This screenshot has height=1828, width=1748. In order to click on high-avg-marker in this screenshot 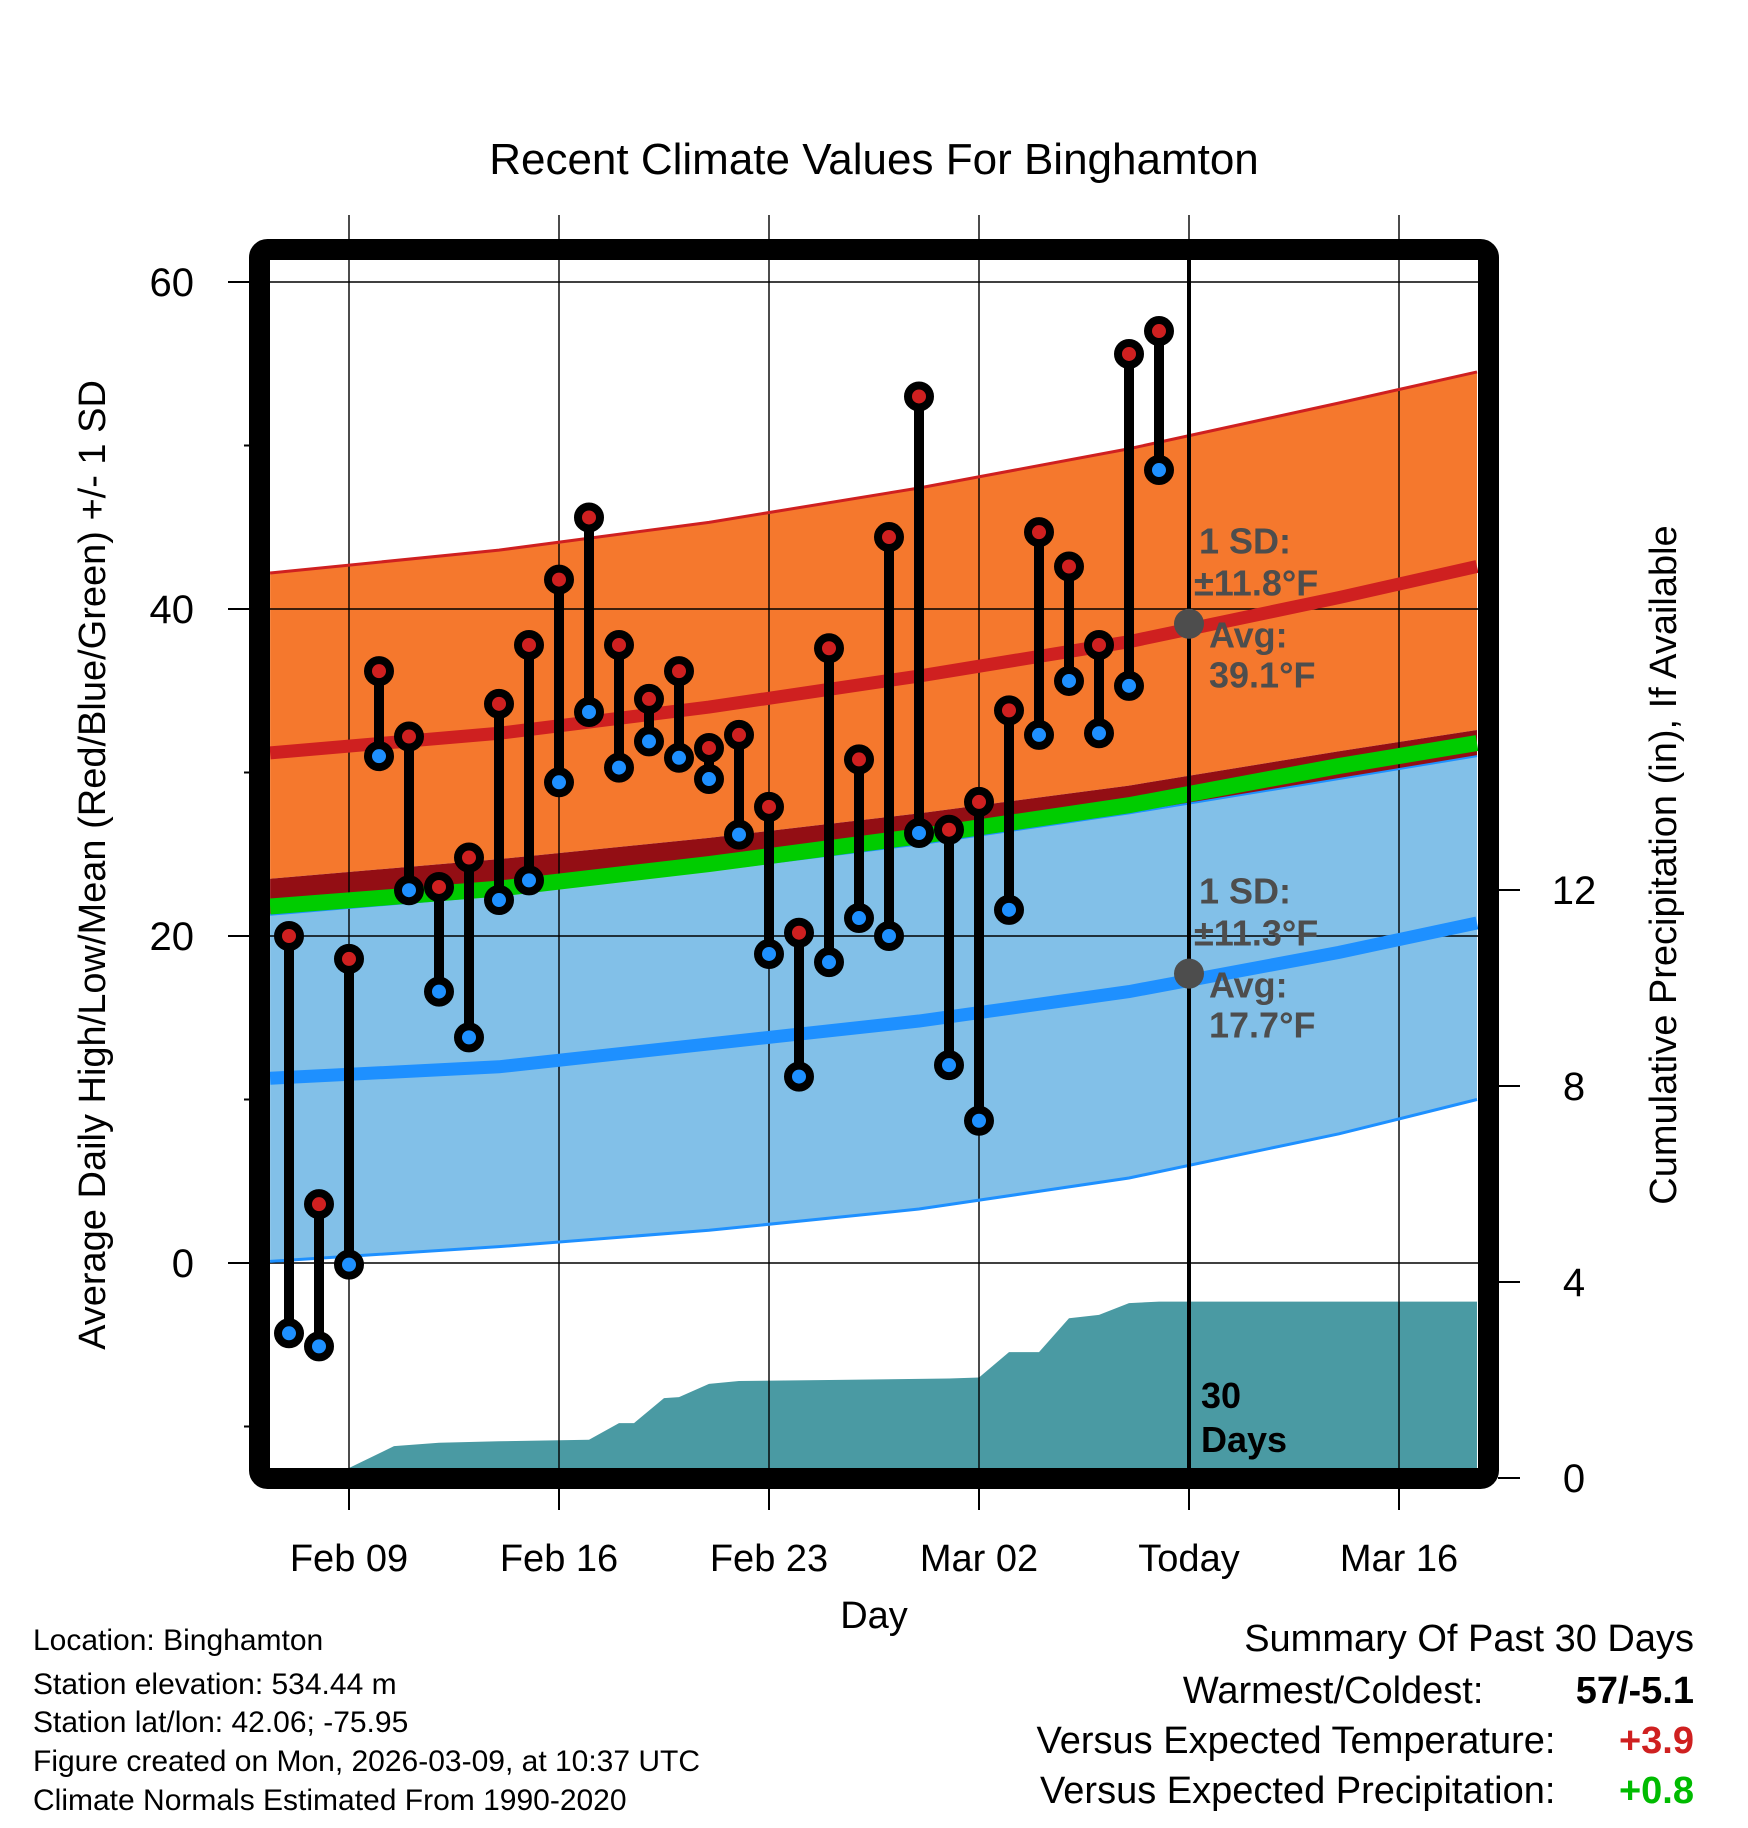, I will do `click(1189, 623)`.